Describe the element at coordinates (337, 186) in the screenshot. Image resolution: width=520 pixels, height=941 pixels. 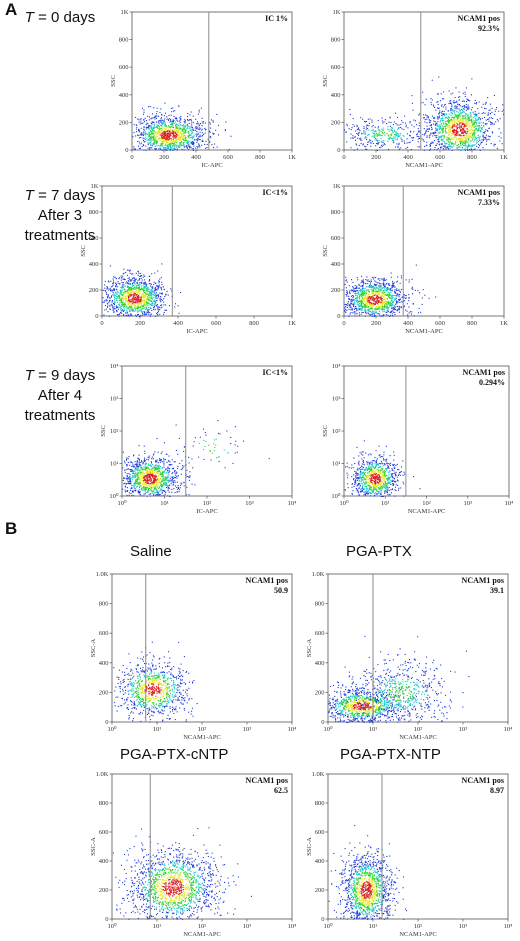
I see `y-tick-label: 1K` at that location.